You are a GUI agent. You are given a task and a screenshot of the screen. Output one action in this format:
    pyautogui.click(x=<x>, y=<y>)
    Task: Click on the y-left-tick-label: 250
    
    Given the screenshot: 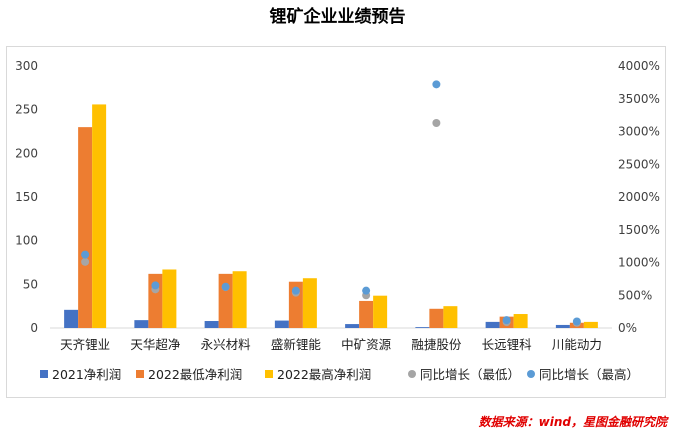 What is the action you would take?
    pyautogui.click(x=26, y=110)
    